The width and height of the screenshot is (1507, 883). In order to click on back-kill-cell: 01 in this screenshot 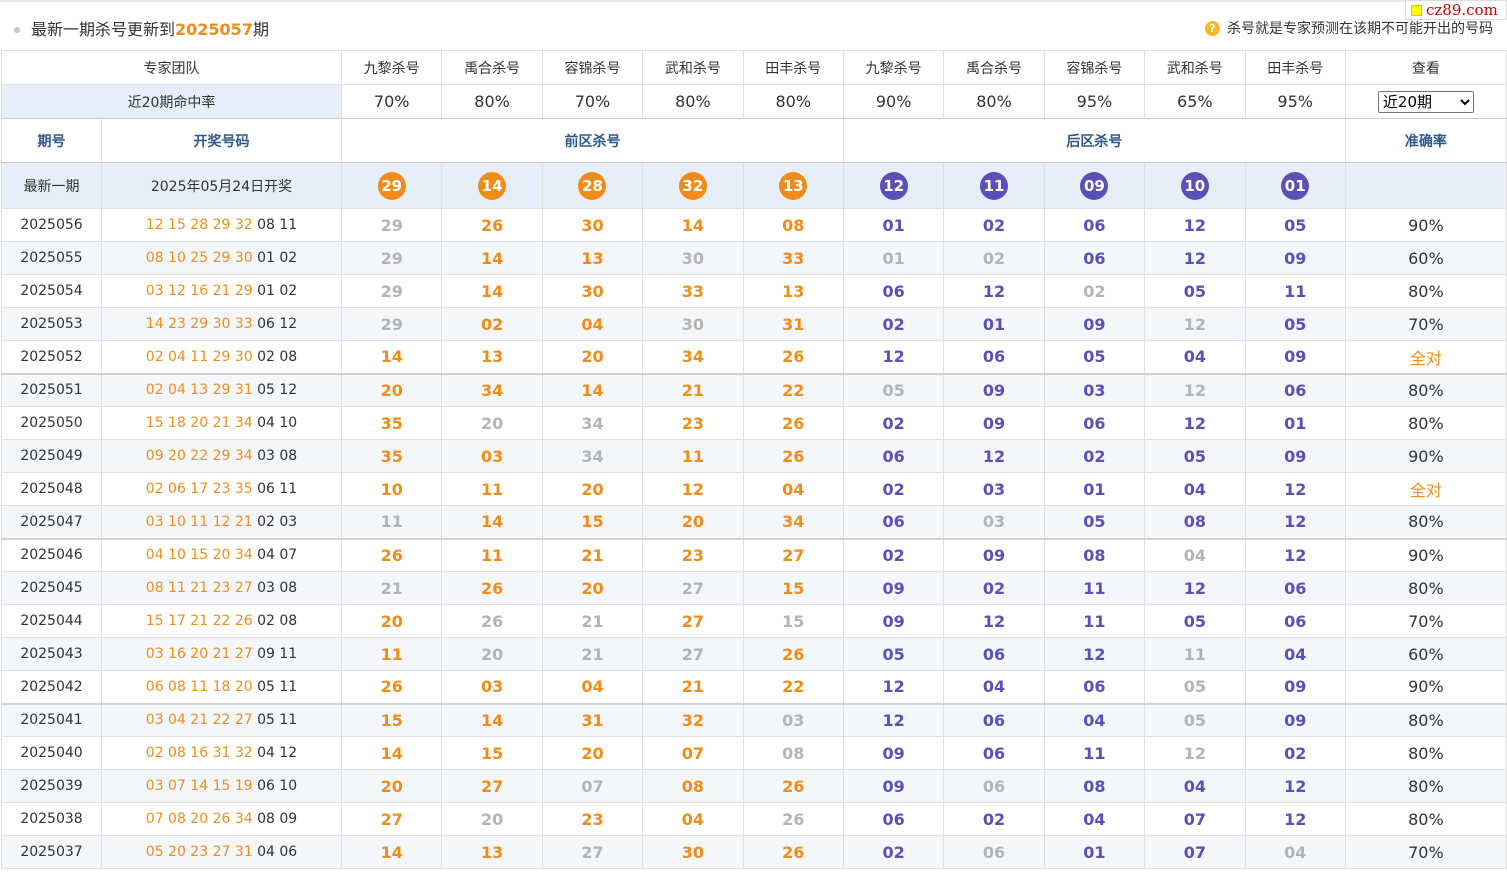, I will do `click(893, 258)`.